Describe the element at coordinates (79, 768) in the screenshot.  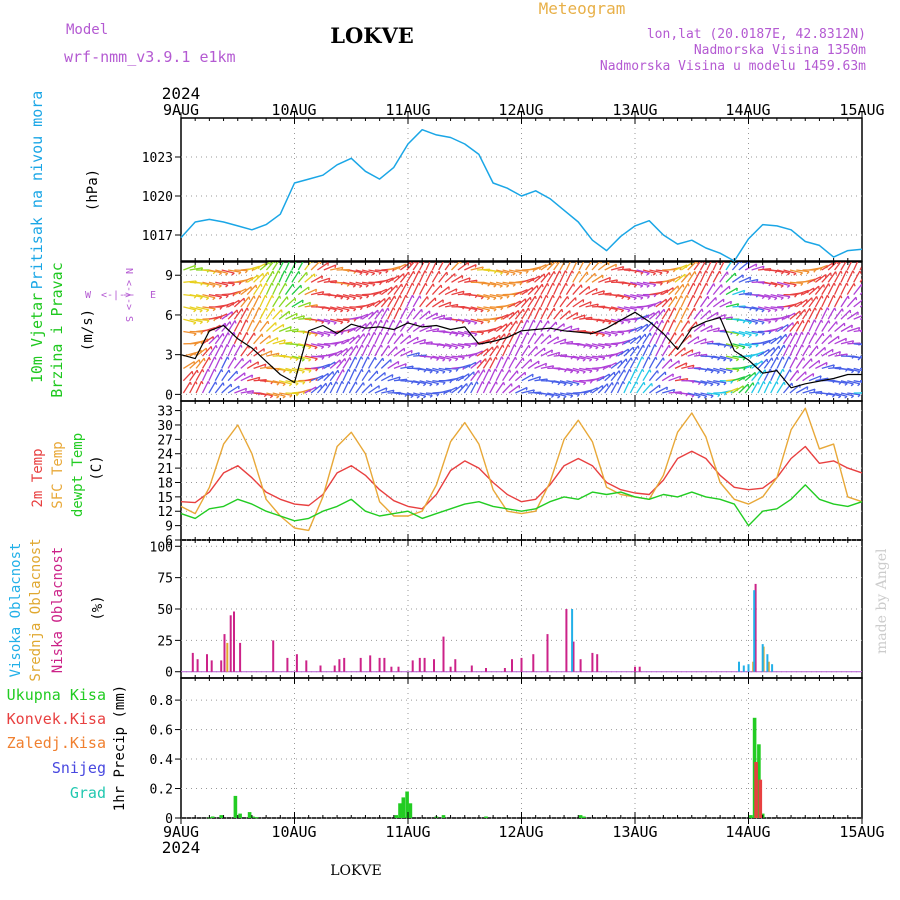
I see `legend-snow: Snijeg` at that location.